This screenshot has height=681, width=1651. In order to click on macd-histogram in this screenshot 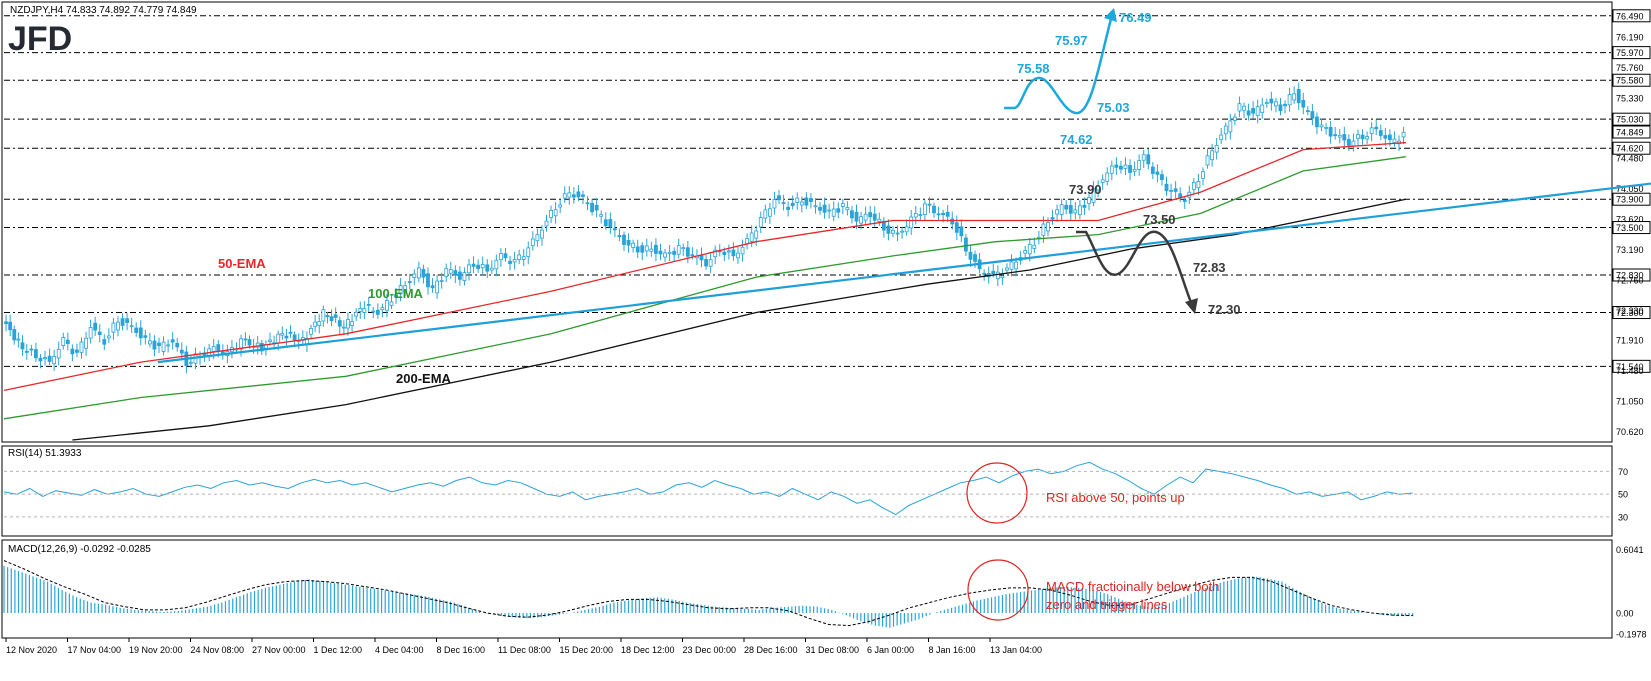, I will do `click(708, 594)`.